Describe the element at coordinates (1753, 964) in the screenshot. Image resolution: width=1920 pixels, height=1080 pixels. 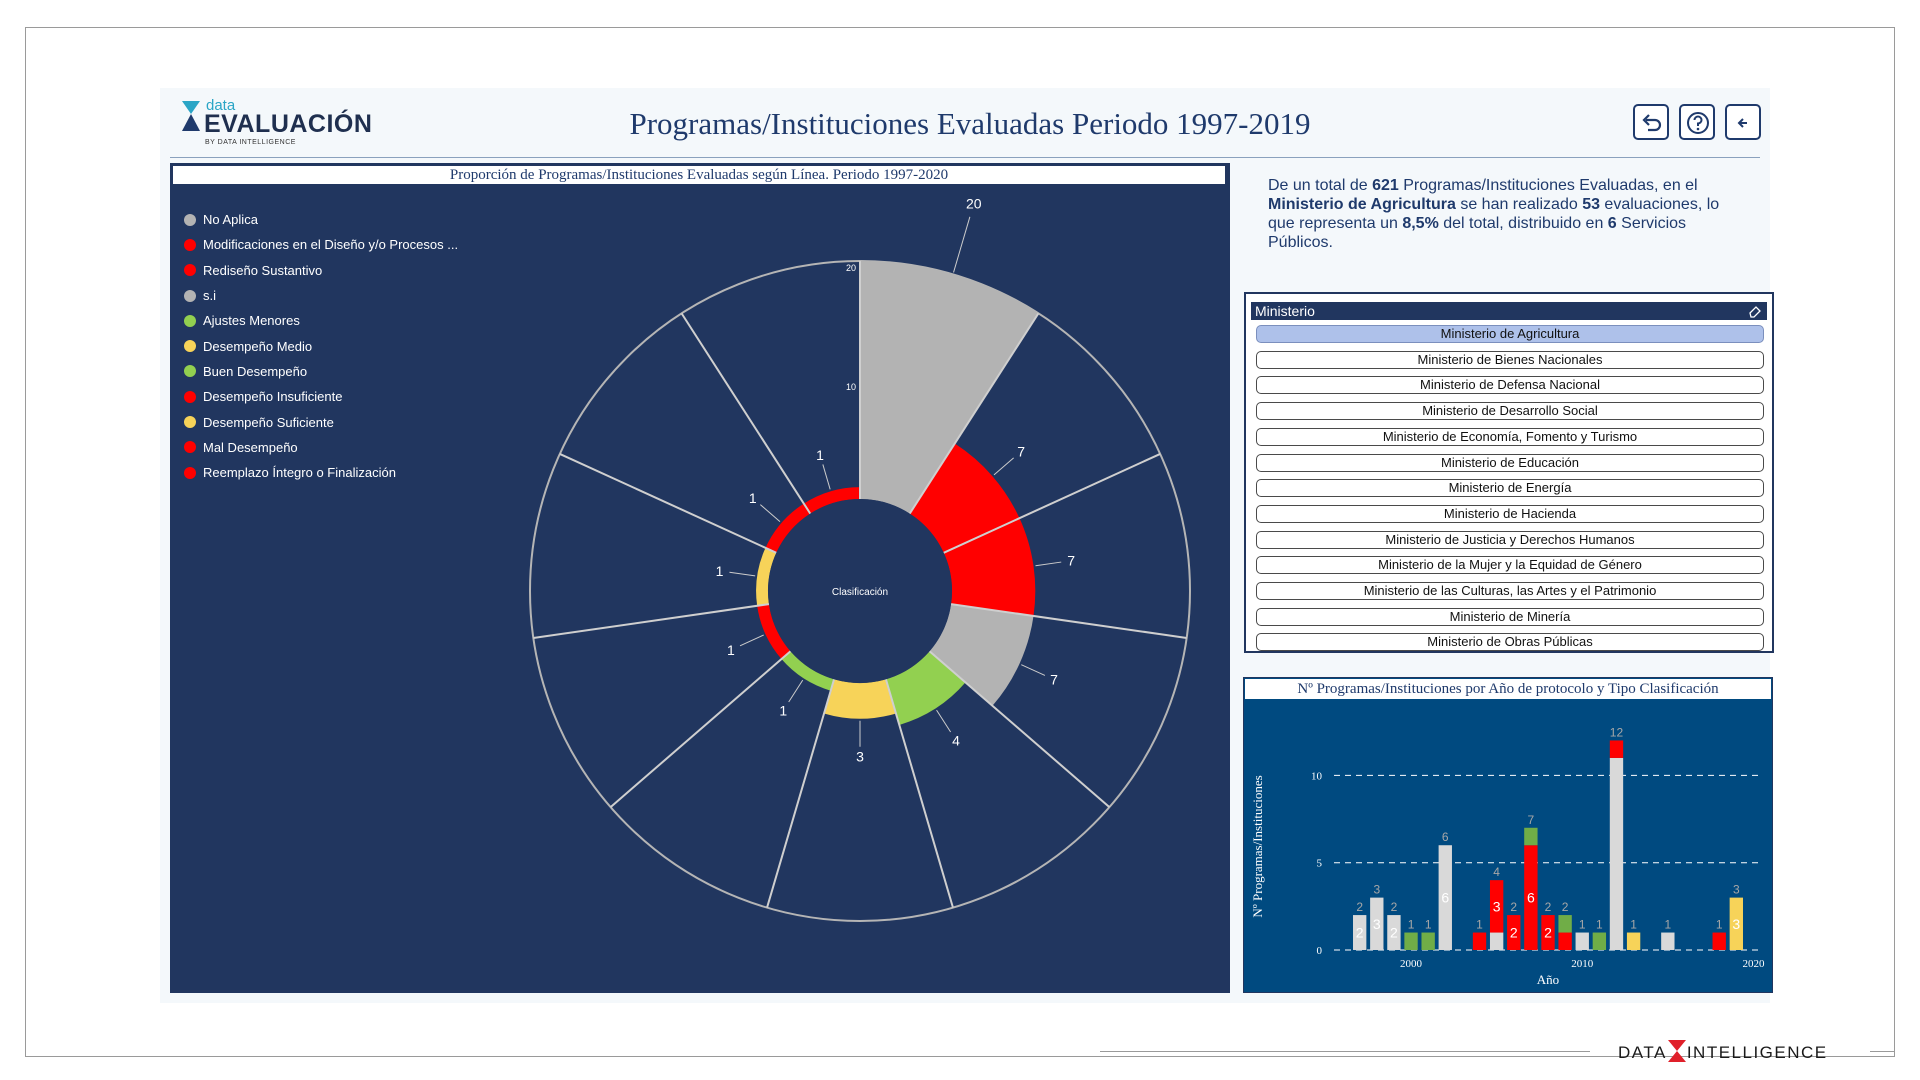
I see `bar-x-tick: 2020` at that location.